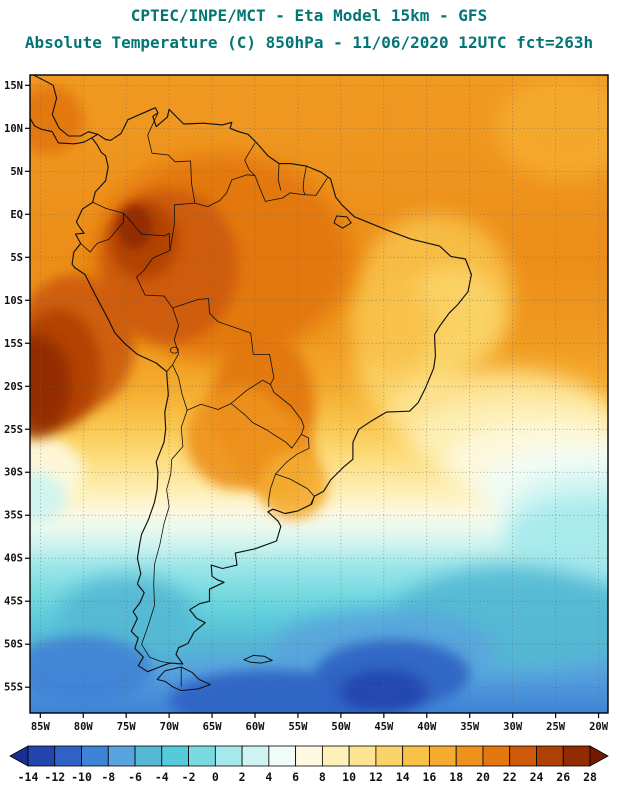 This screenshot has height=800, width=618. Describe the element at coordinates (174, 350) in the screenshot. I see `lake-titicaca` at that location.